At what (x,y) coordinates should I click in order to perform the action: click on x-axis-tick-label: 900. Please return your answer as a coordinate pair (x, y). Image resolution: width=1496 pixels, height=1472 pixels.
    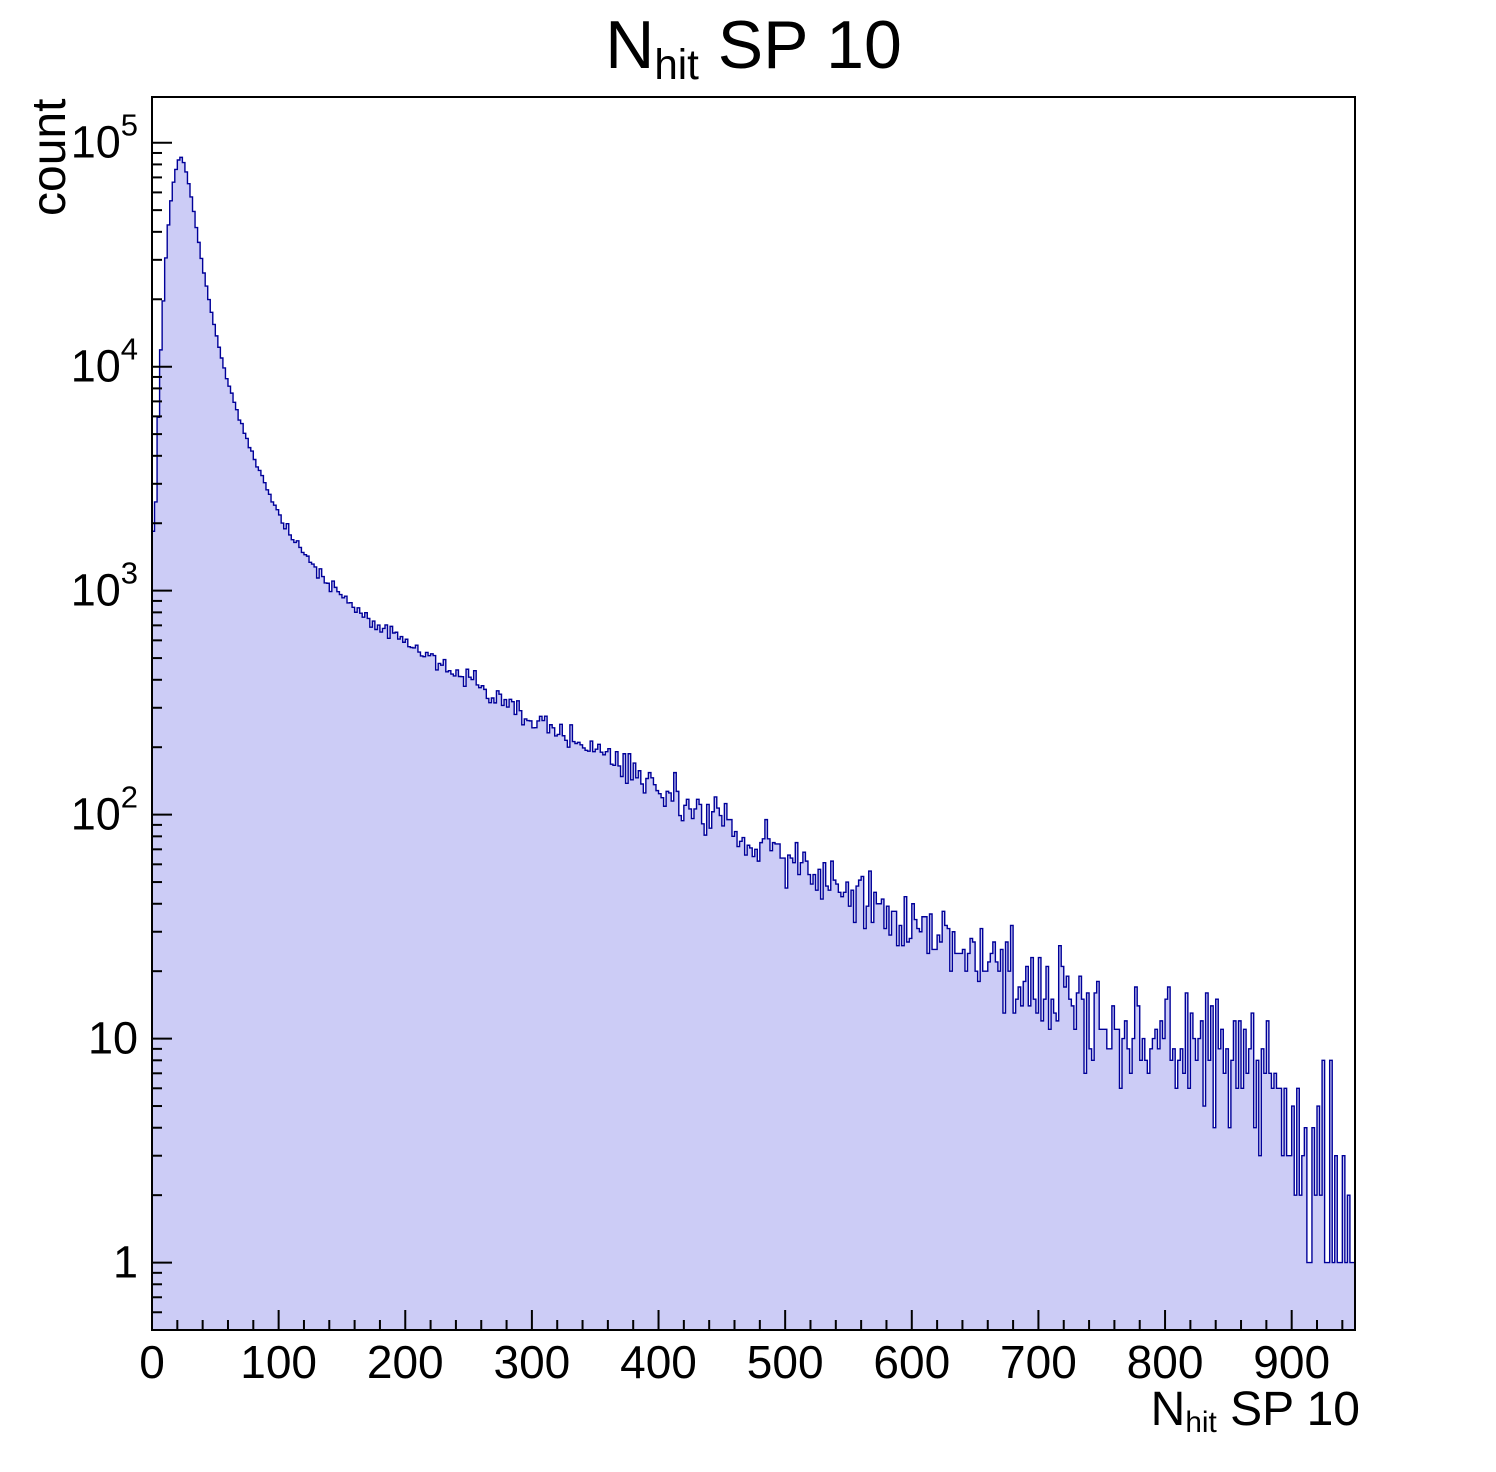
    Looking at the image, I should click on (1291, 1362).